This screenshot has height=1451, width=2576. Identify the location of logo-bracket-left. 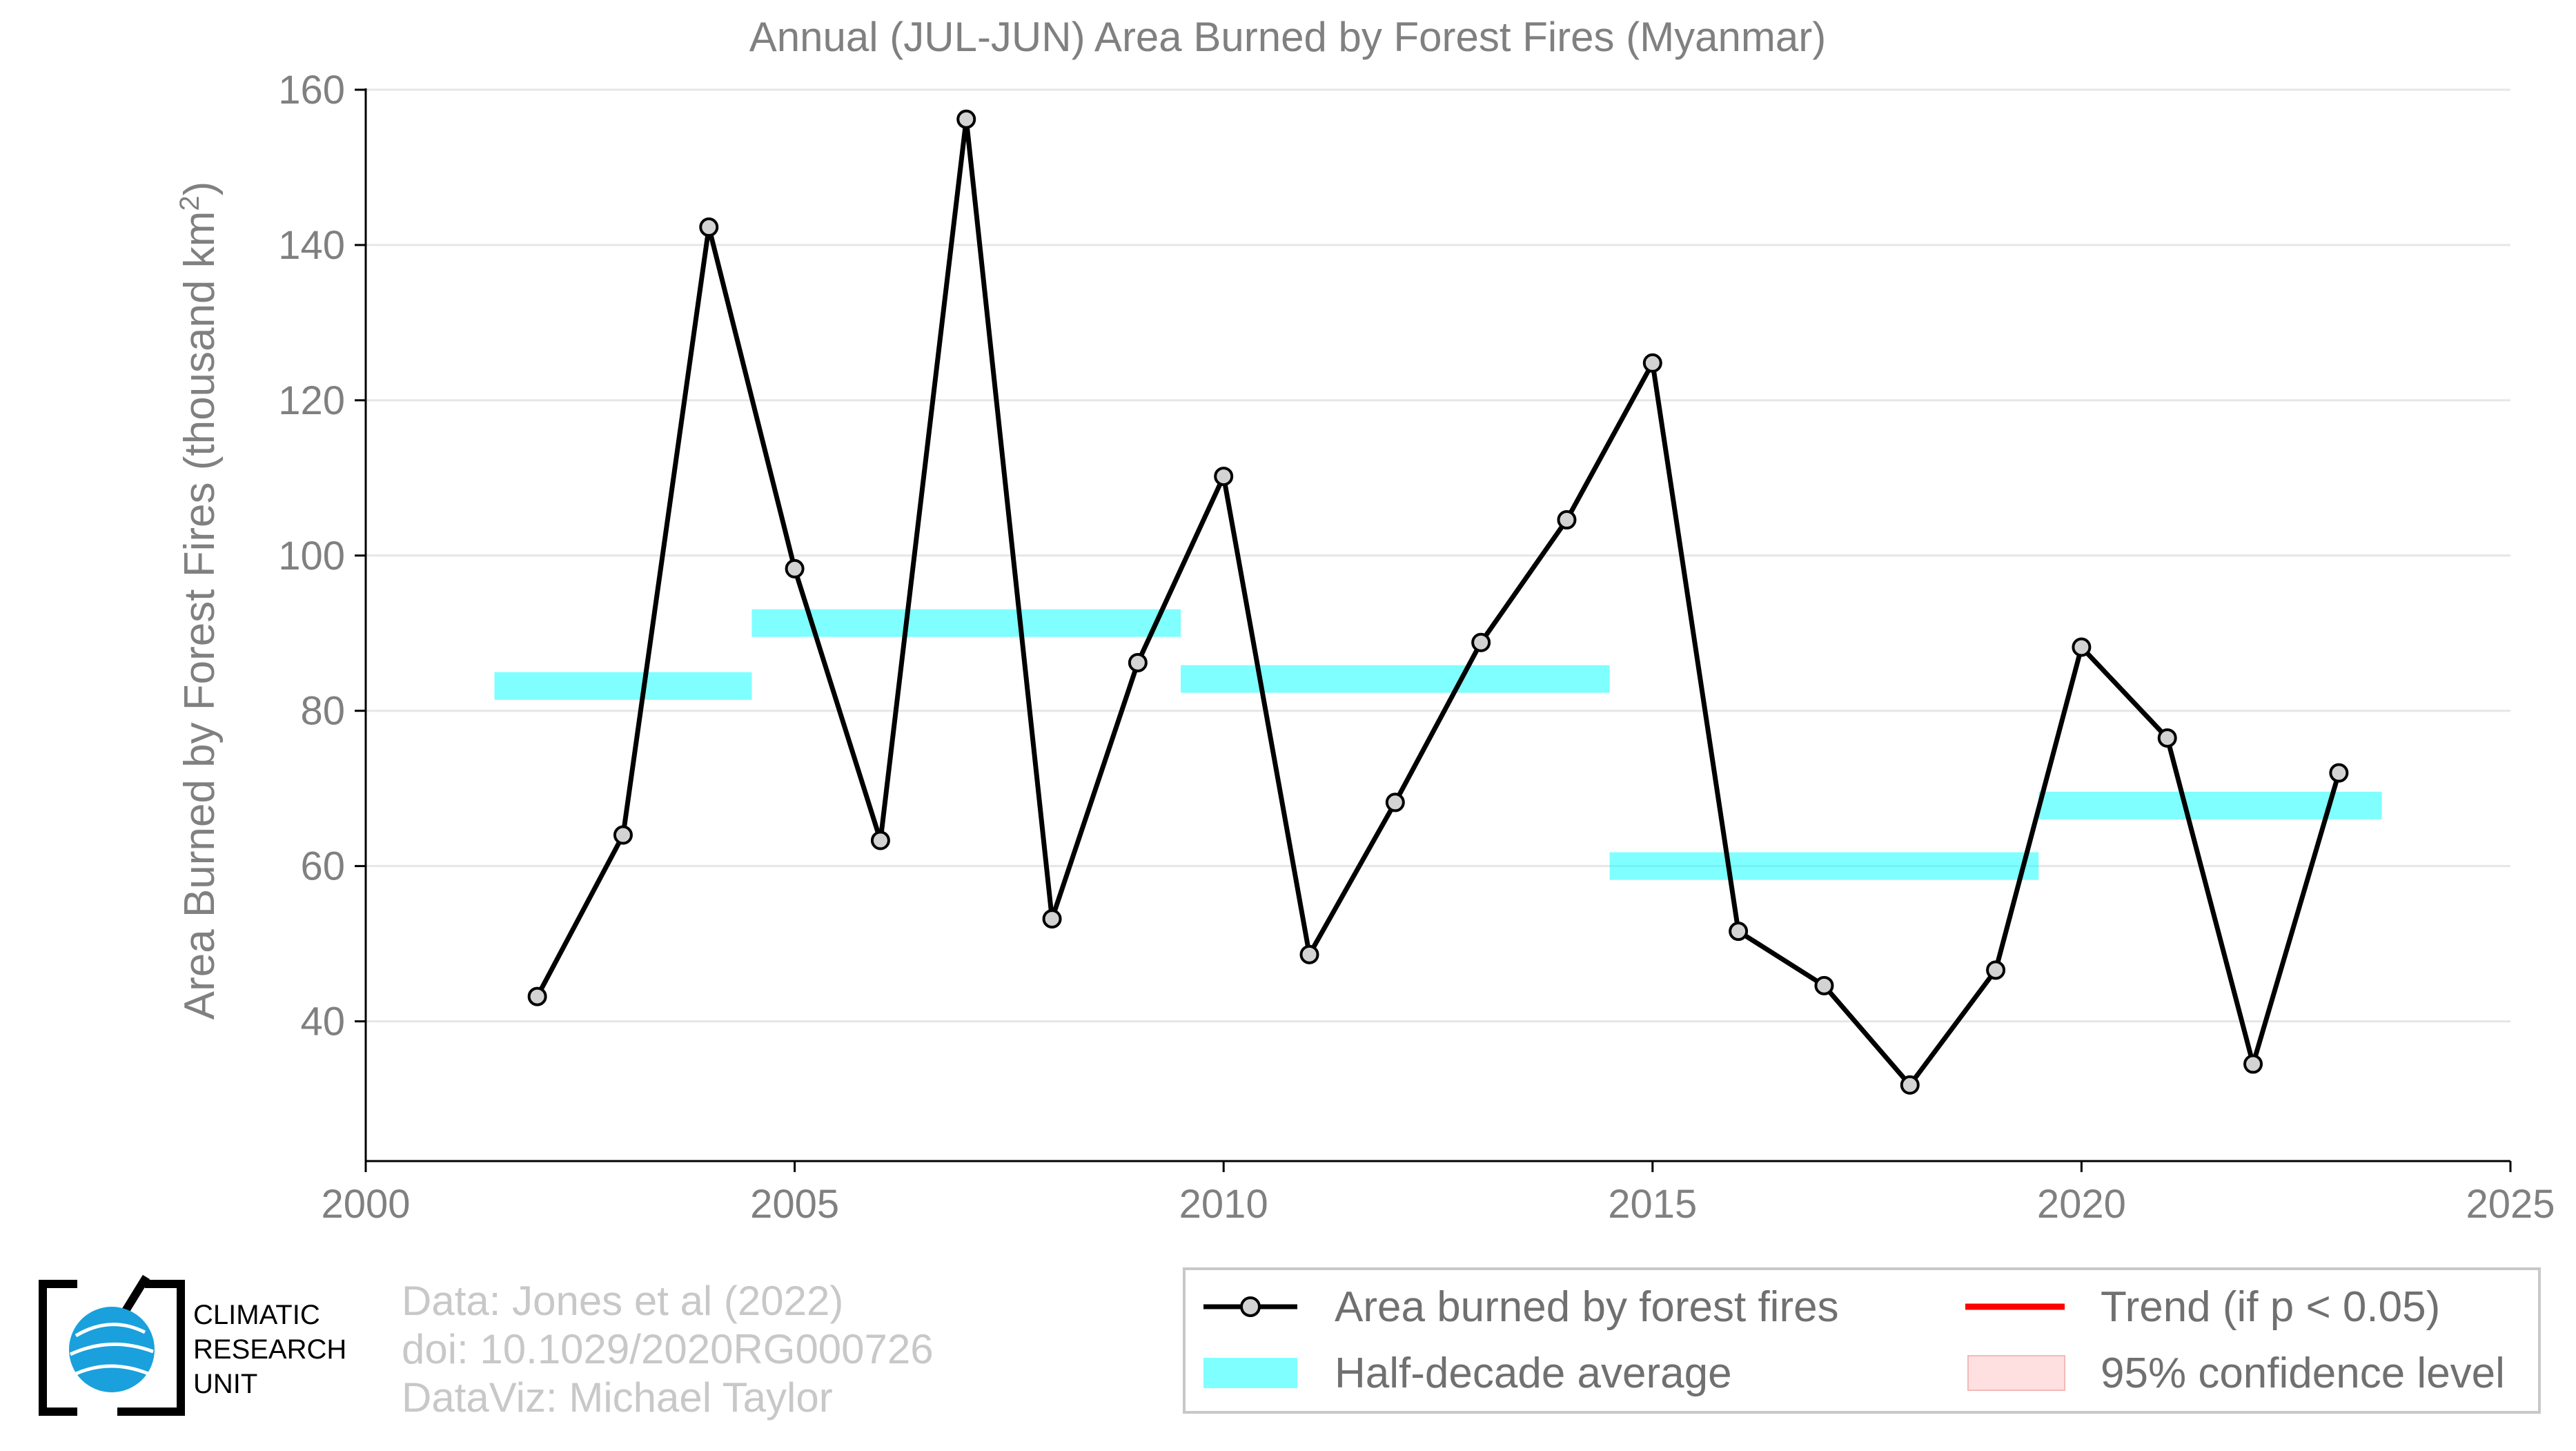
(58, 1348).